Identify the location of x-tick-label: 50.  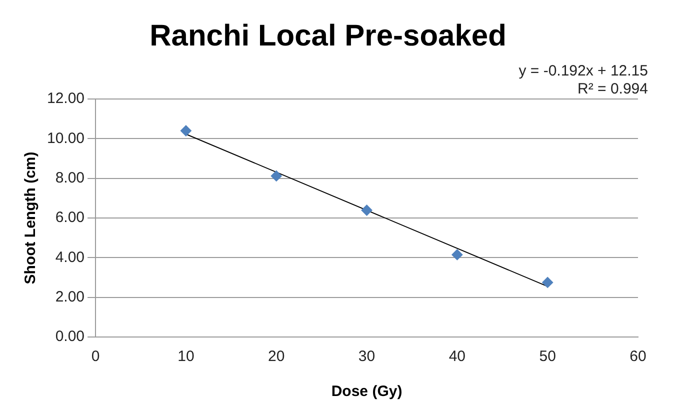
(547, 357).